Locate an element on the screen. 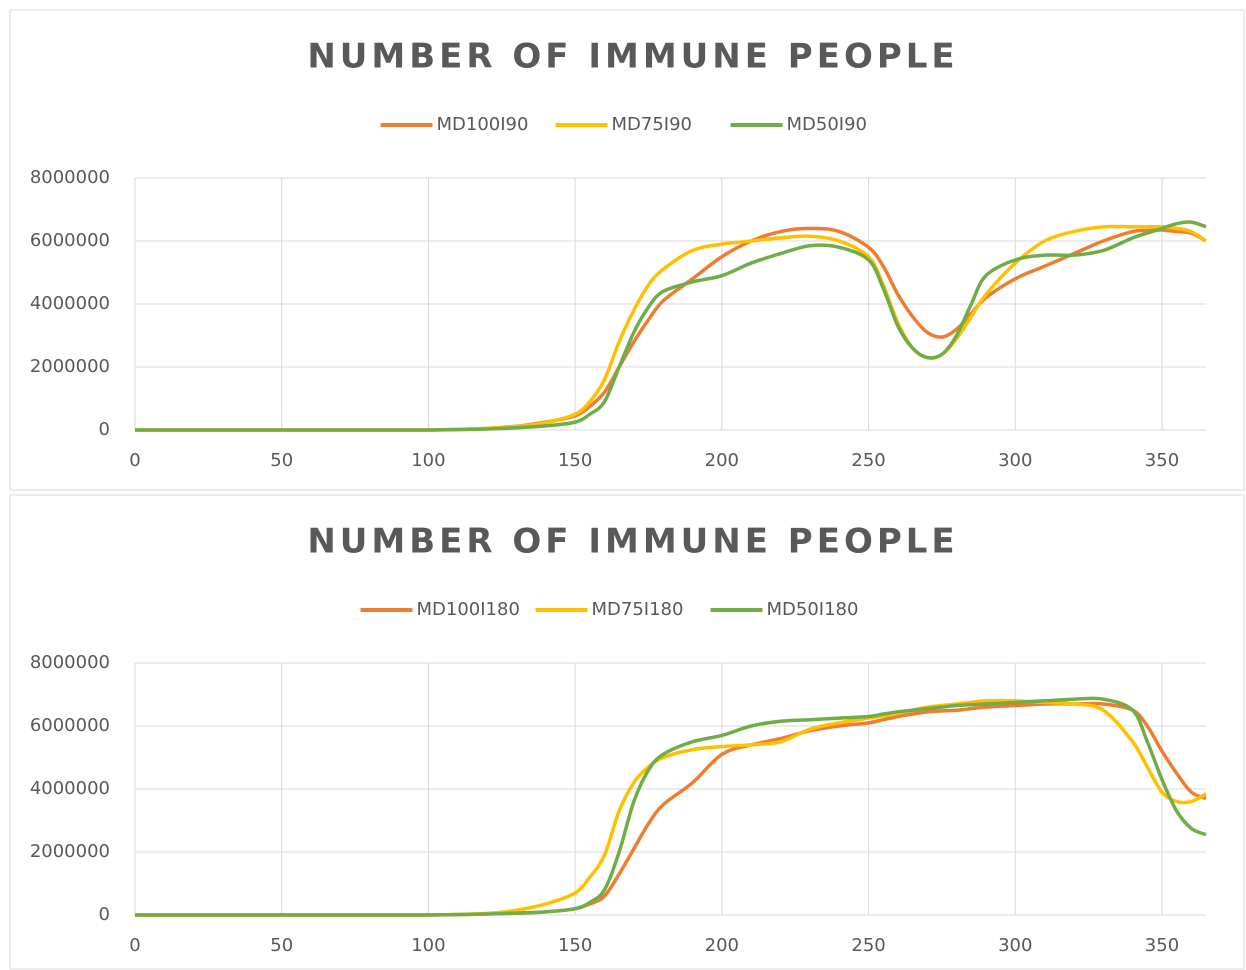  legend-label: MD100I180 is located at coordinates (468, 609).